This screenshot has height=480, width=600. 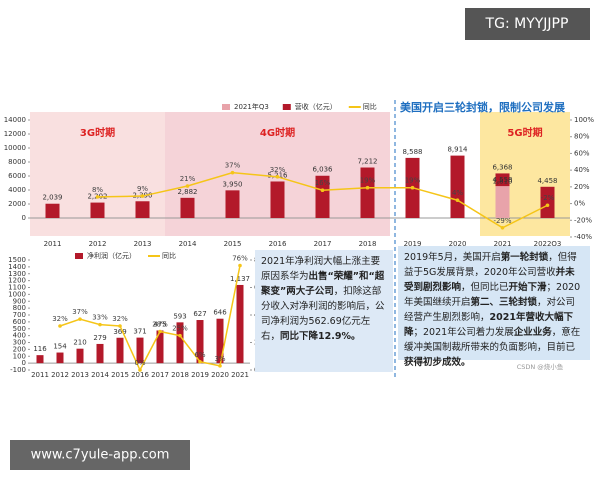 I want to click on note-text: ，但同比已, so click(x=485, y=287).